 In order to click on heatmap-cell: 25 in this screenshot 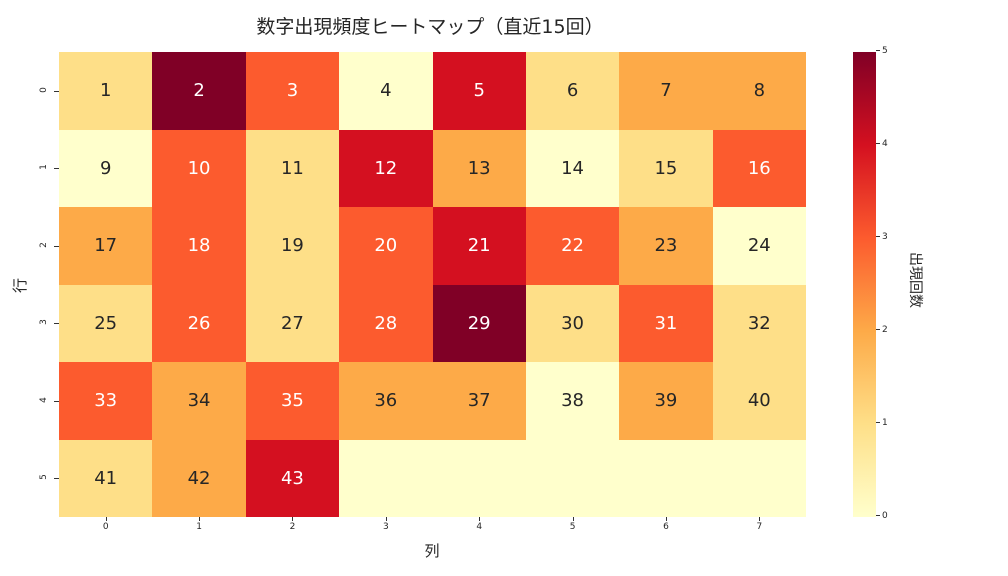, I will do `click(106, 323)`.